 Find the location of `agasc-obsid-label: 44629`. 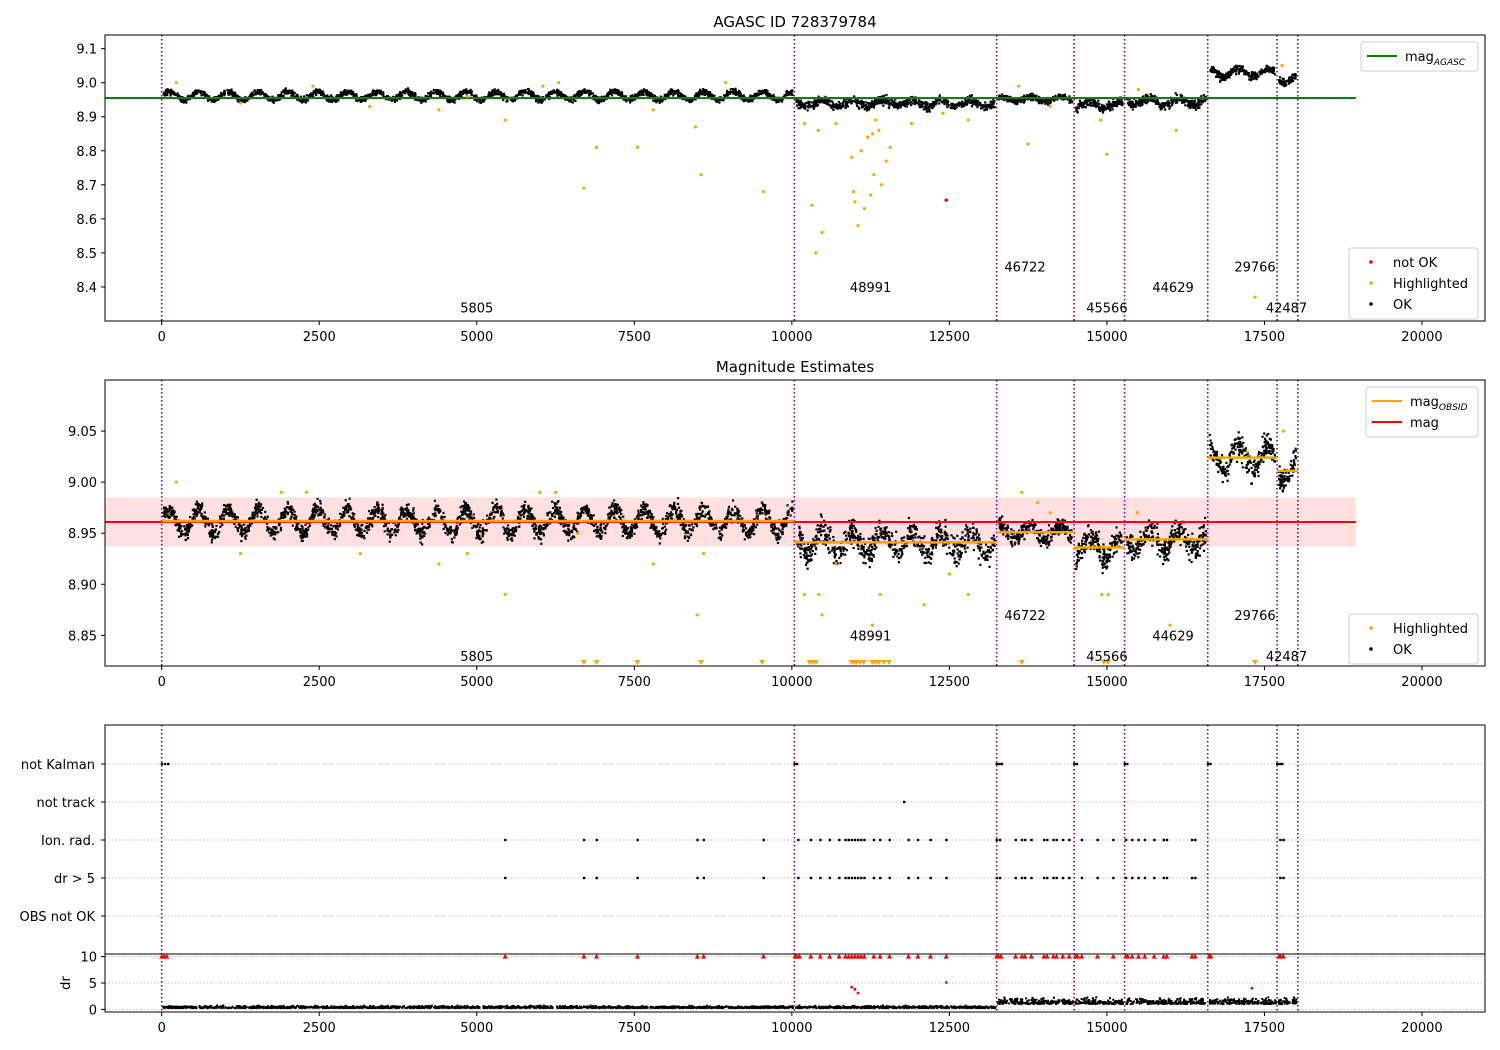

agasc-obsid-label: 44629 is located at coordinates (1172, 288).